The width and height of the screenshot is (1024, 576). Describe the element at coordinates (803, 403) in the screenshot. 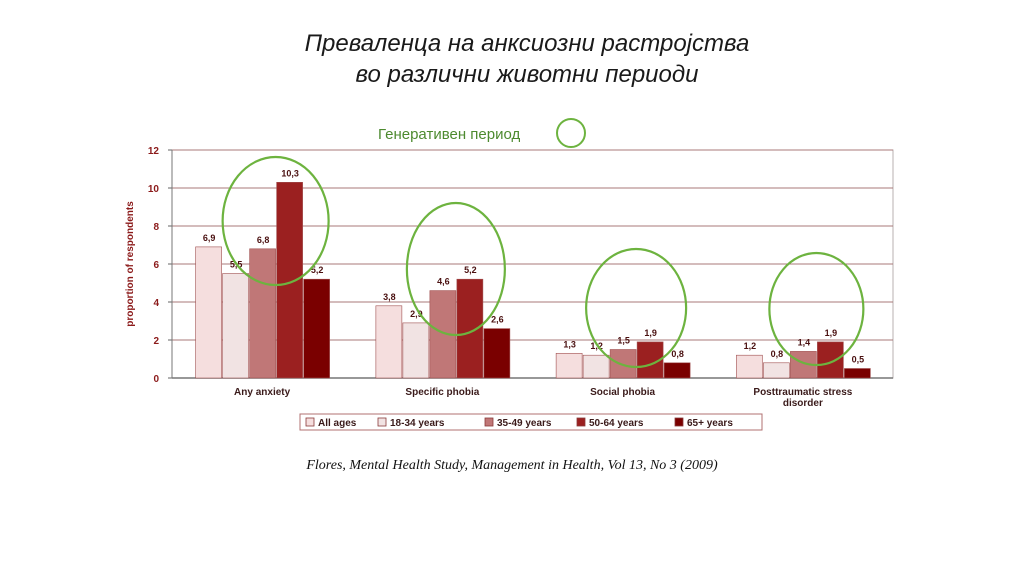

I see `x-tick-label: disorder` at that location.